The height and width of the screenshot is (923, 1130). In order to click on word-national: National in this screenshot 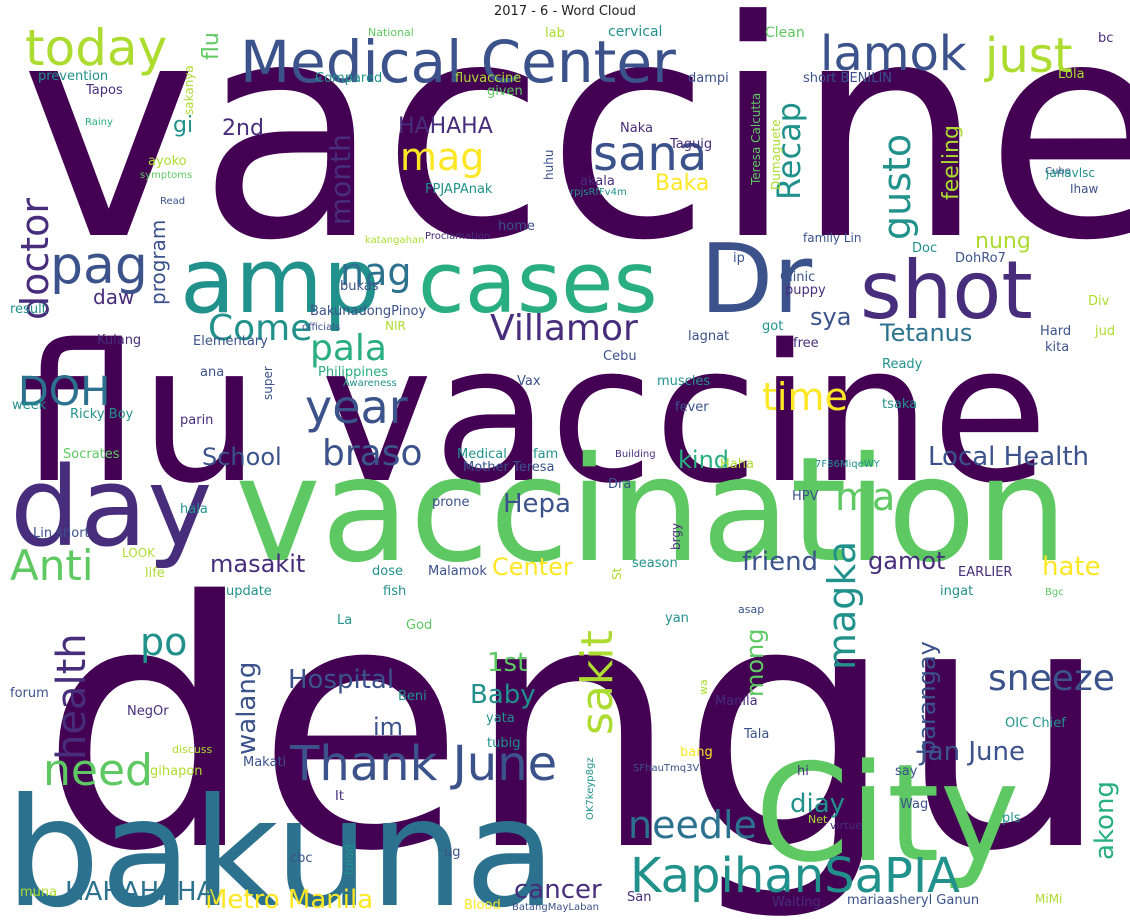, I will do `click(391, 32)`.